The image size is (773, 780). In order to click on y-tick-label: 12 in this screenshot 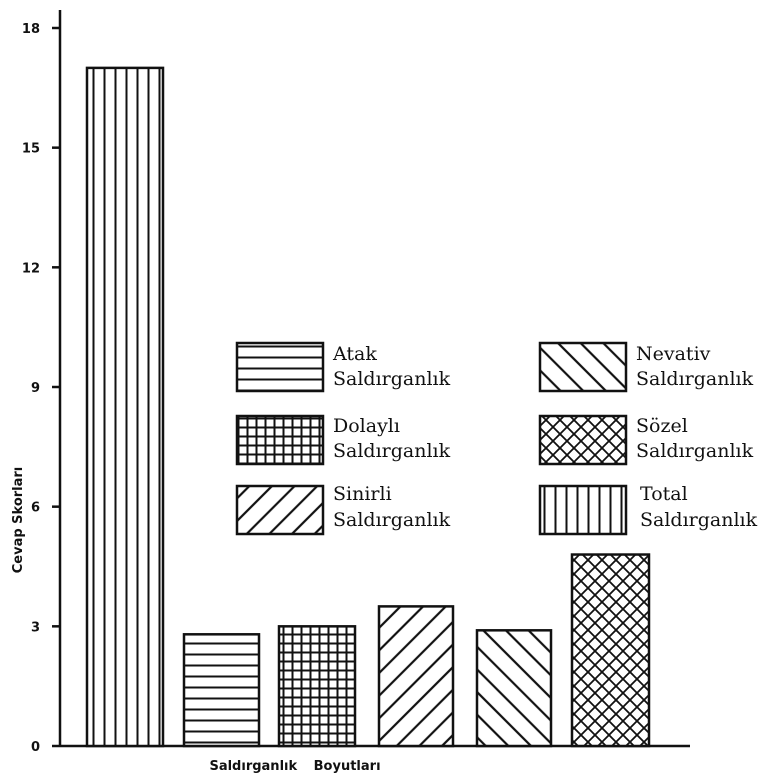, I will do `click(31, 268)`.